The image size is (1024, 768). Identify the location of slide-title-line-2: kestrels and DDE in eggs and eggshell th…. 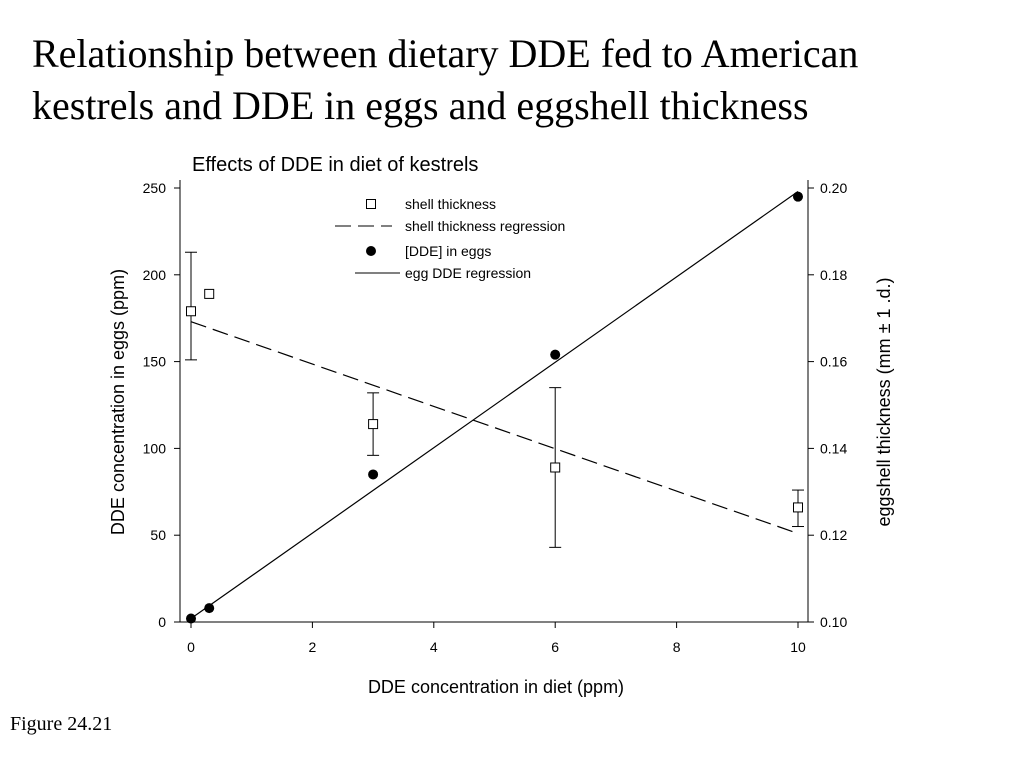
(420, 105).